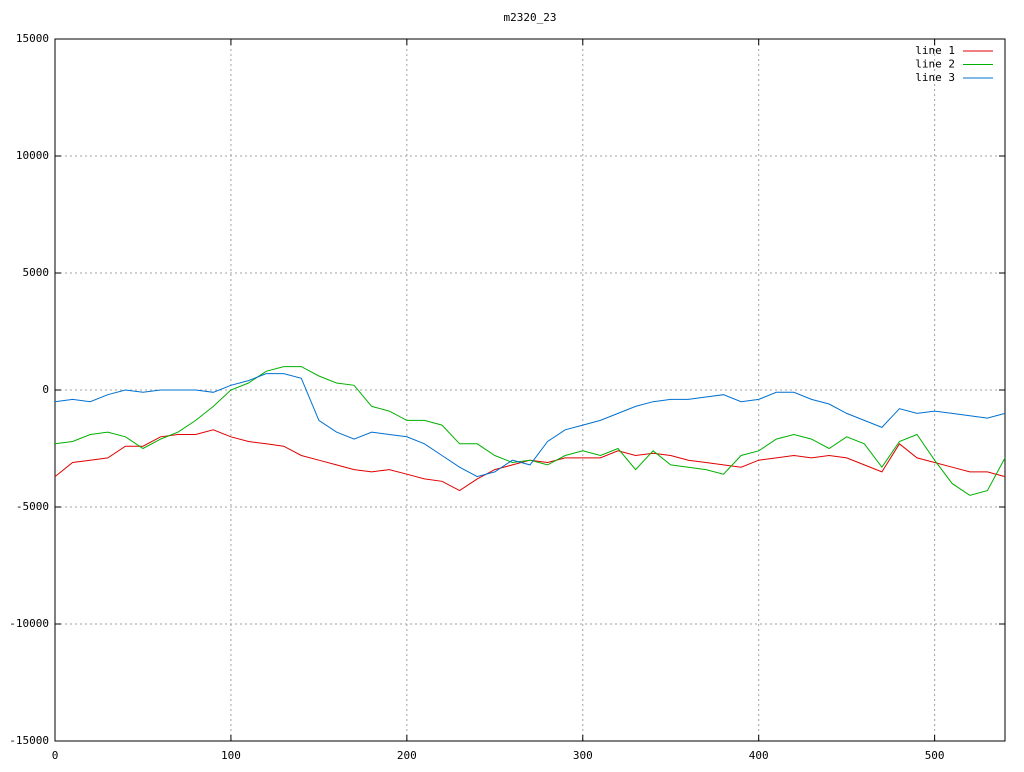 Image resolution: width=1024 pixels, height=772 pixels. What do you see at coordinates (32, 38) in the screenshot?
I see `y-tick-label: 15000` at bounding box center [32, 38].